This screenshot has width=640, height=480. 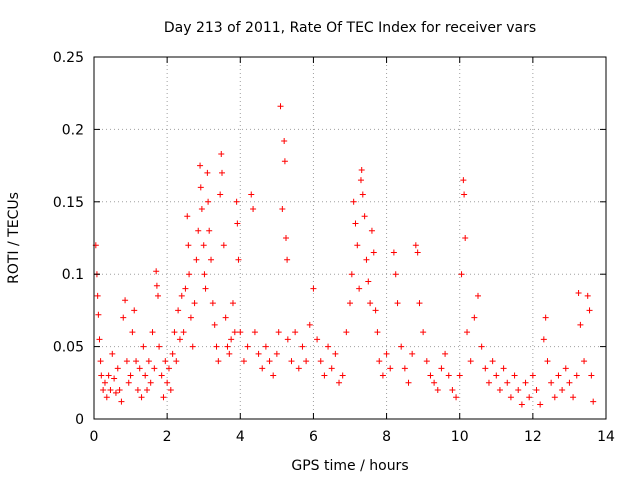 What do you see at coordinates (386, 437) in the screenshot?
I see `x-tick-label: 8` at bounding box center [386, 437].